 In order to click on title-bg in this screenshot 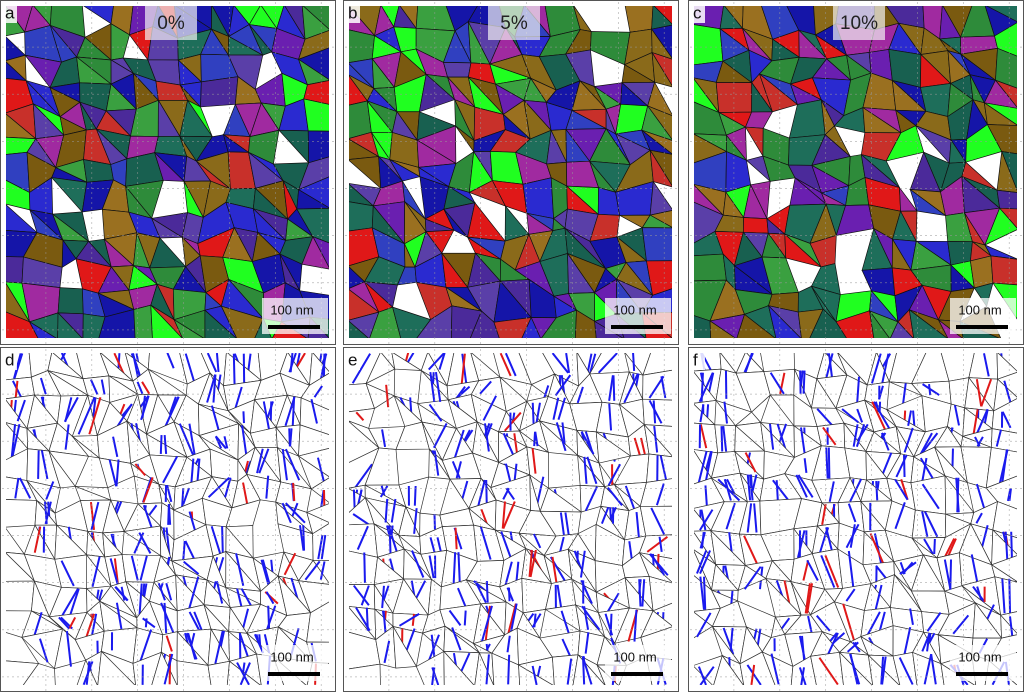, I will do `click(859, 23)`.